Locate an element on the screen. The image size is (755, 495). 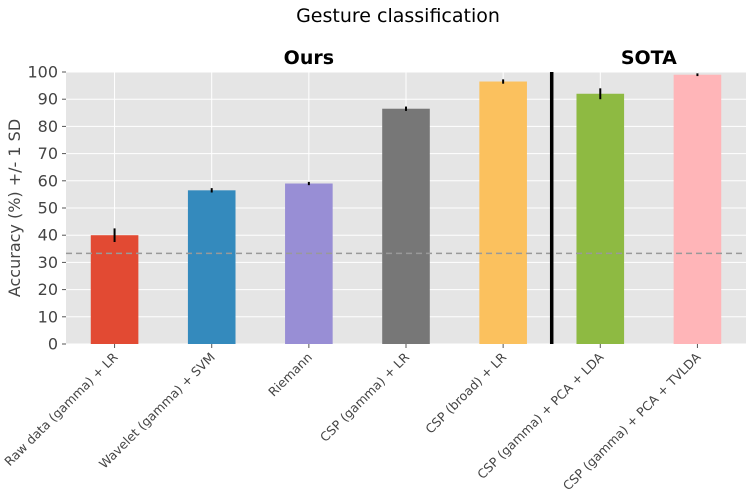
x-tick-label: CSP (gamma) + LR is located at coordinates (364, 396).